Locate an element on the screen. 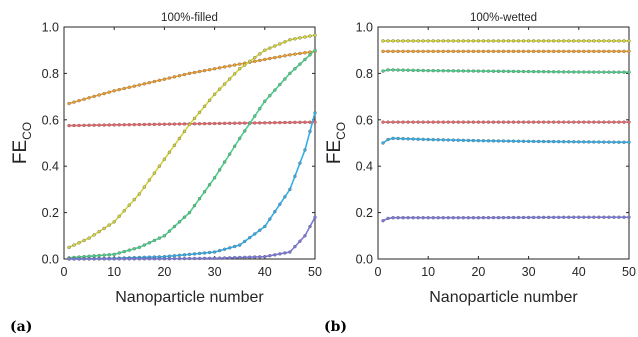 The height and width of the screenshot is (337, 638). panel-title: 100%-filled is located at coordinates (189, 18).